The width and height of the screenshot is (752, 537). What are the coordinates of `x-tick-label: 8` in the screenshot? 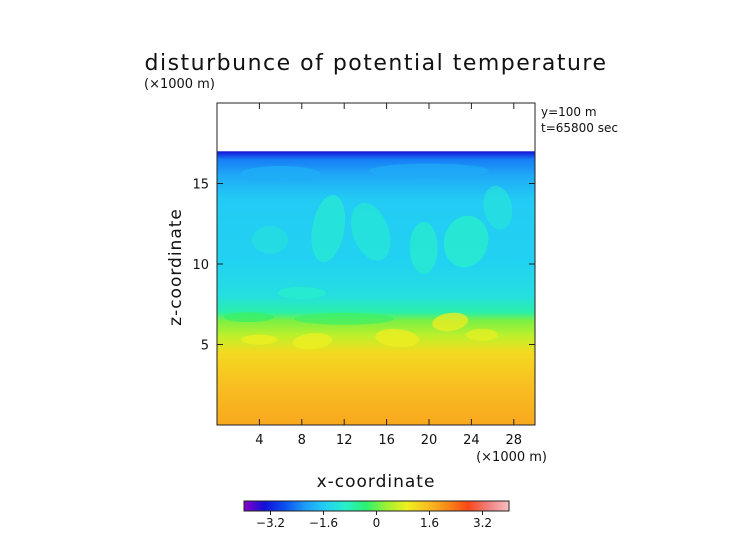 It's located at (302, 440).